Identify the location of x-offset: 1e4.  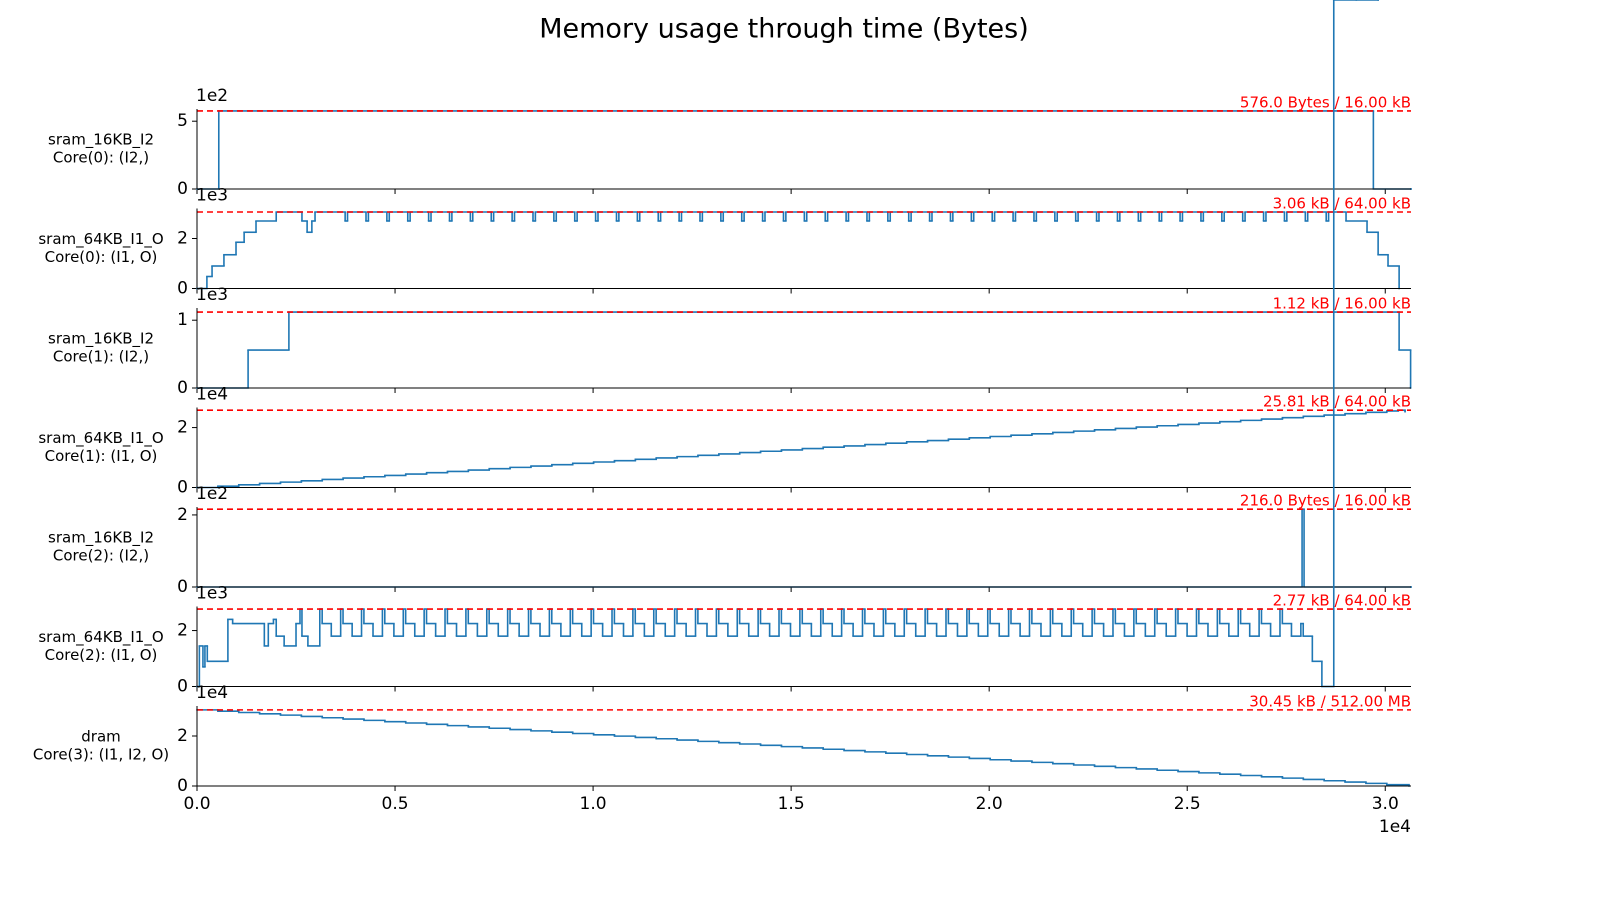
(1395, 827).